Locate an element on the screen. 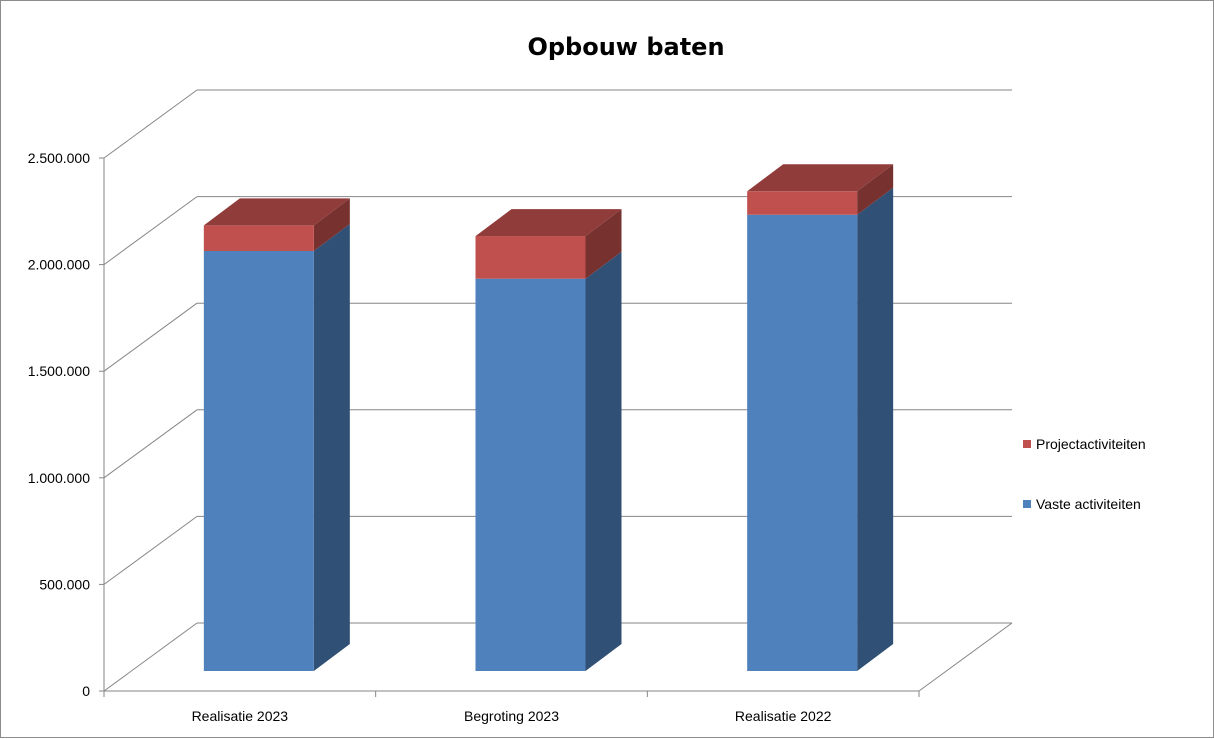  y-tick-label: 1.500.000 is located at coordinates (59, 371).